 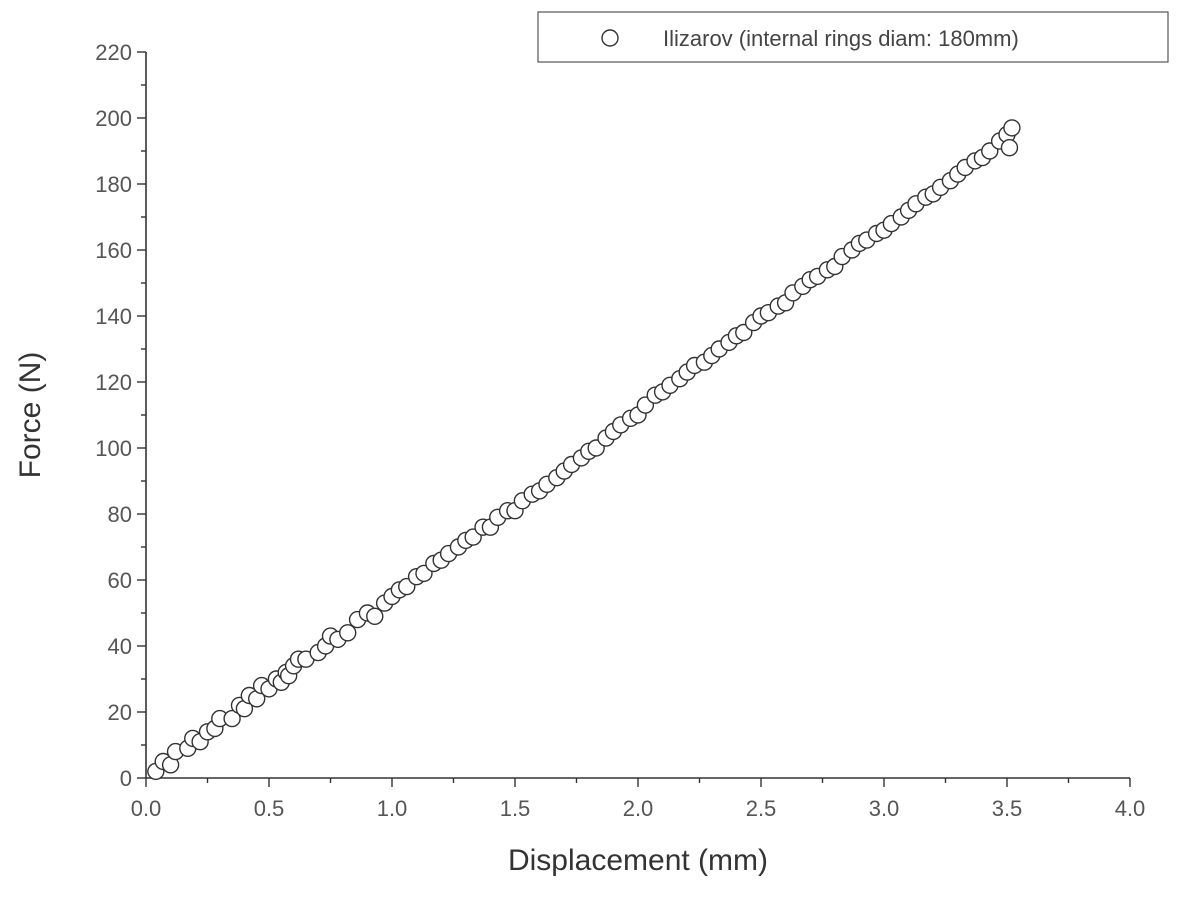 I want to click on y-axis-title: Force (N), so click(x=30, y=415).